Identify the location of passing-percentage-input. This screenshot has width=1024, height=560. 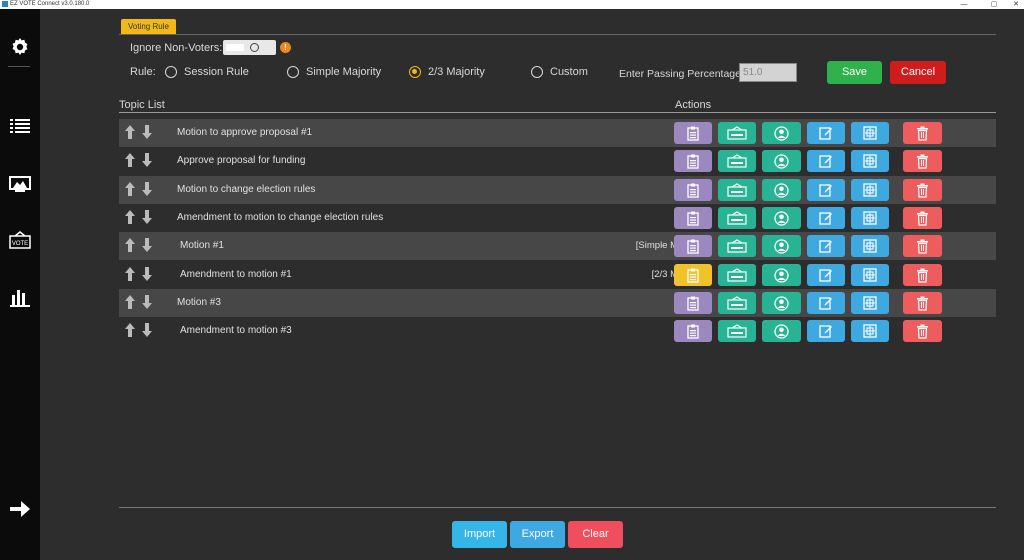
(768, 72).